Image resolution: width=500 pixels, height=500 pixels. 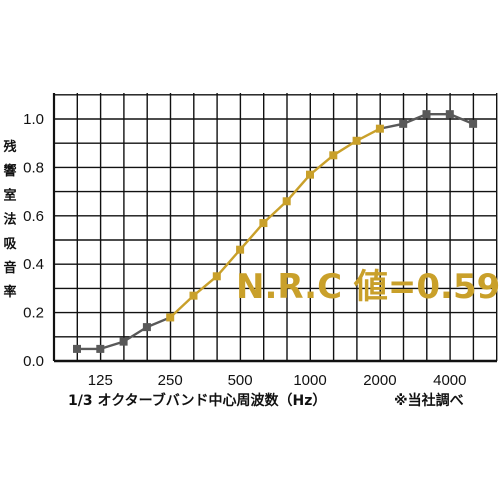 What do you see at coordinates (197, 400) in the screenshot?
I see `x-axis-label: 1/3 オクターブバンド中心周波数（Hz）` at bounding box center [197, 400].